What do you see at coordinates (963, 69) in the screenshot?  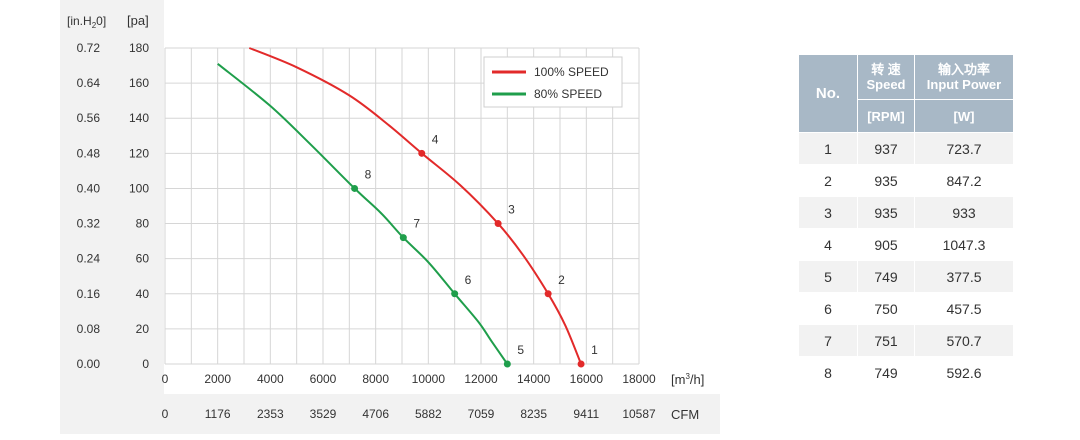 I see `power-header-cn: 输入功率` at bounding box center [963, 69].